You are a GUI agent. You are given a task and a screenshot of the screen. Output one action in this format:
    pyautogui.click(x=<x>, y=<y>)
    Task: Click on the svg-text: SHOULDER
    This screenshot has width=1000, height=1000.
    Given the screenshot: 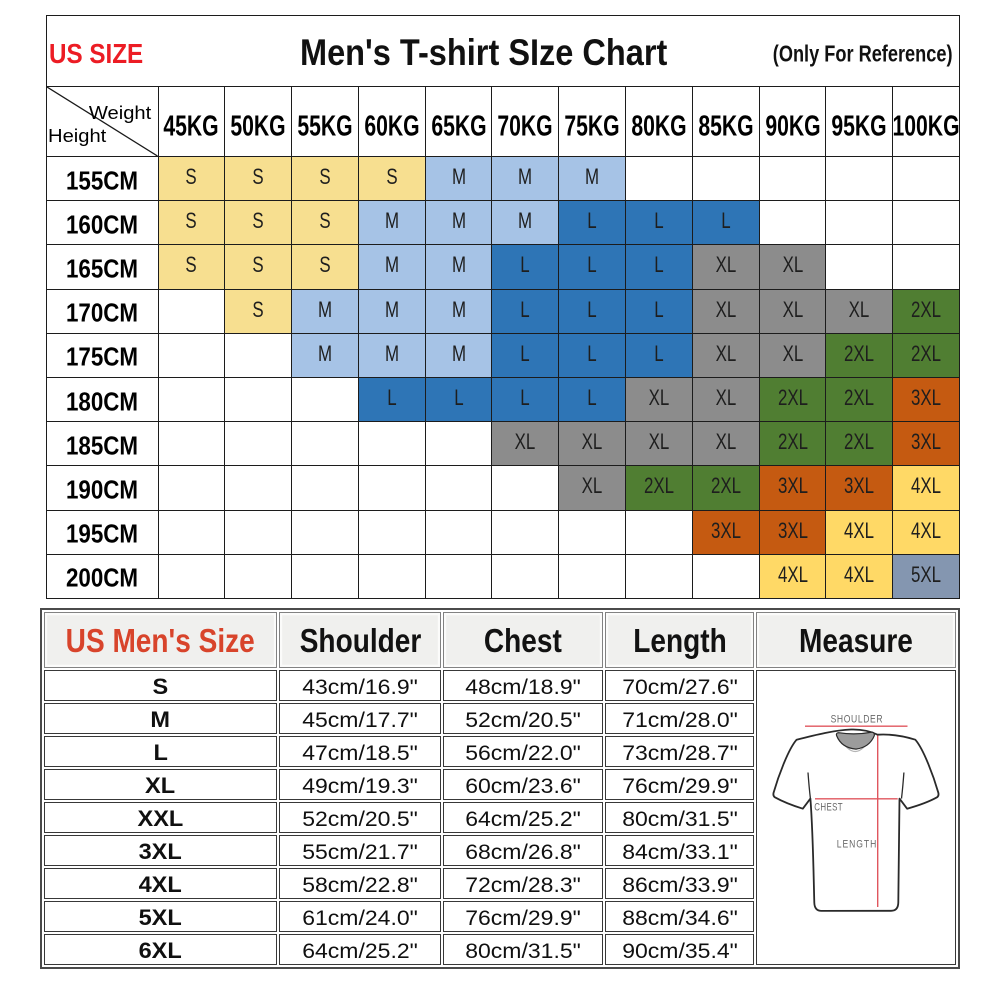 What is the action you would take?
    pyautogui.click(x=857, y=720)
    